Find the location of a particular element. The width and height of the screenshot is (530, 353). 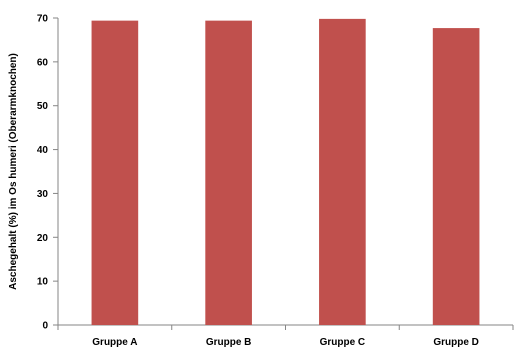

bar-gruppe-c is located at coordinates (342, 172).